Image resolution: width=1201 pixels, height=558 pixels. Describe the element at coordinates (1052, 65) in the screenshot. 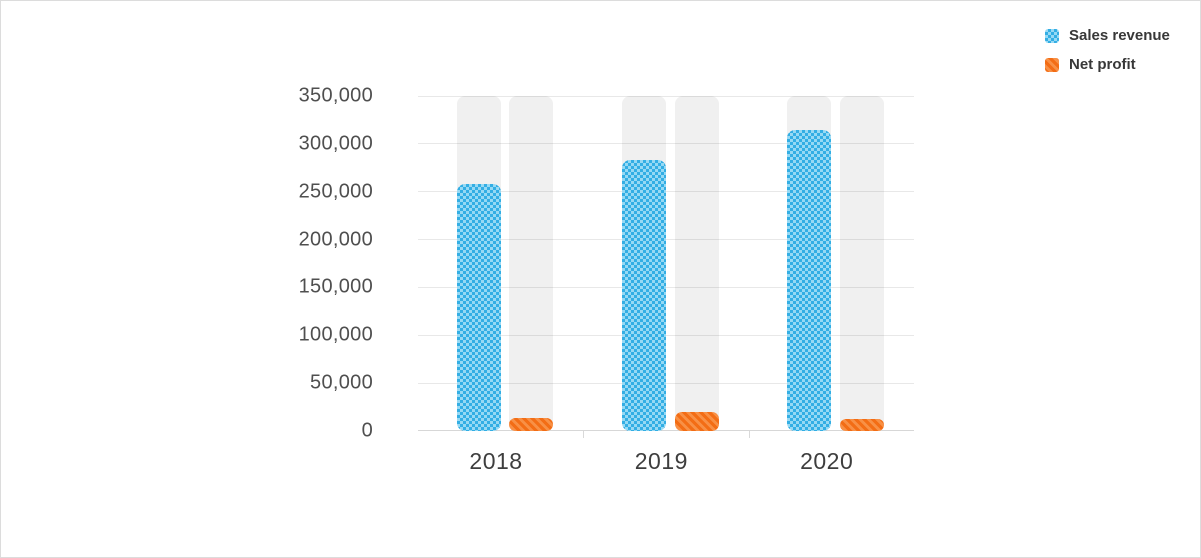

I see `net-profit-swatch-icon` at that location.